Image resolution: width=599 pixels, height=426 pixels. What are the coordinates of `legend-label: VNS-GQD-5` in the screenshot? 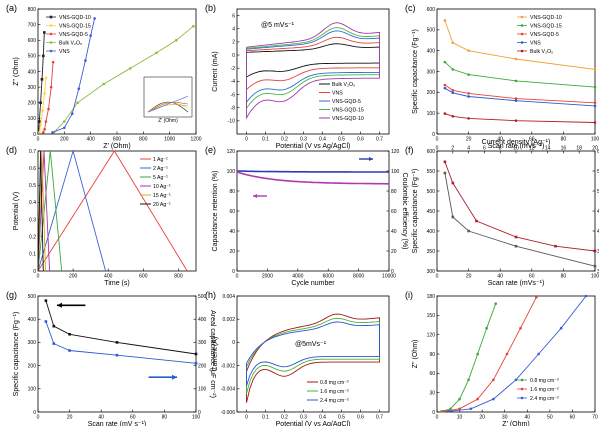 It's located at (544, 35).